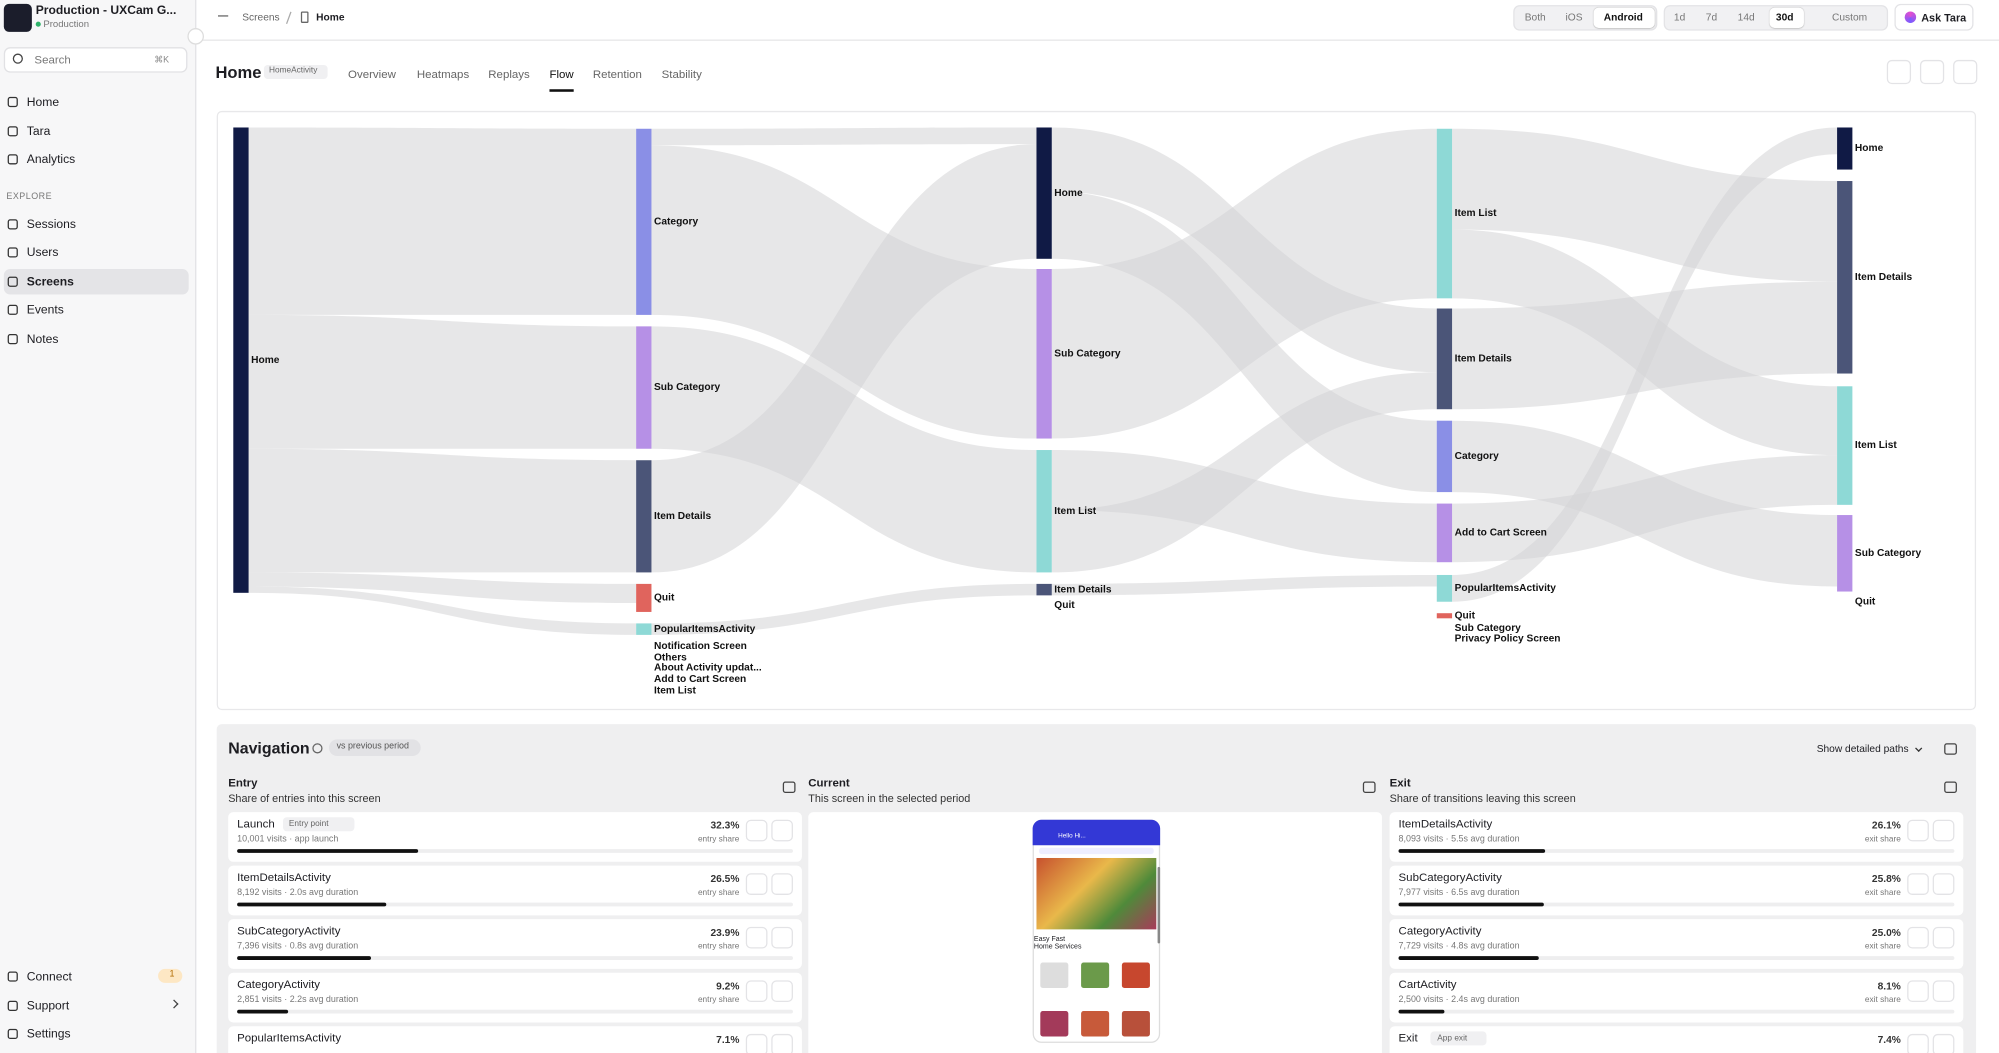  I want to click on flow-node-label: Item List, so click(1876, 445).